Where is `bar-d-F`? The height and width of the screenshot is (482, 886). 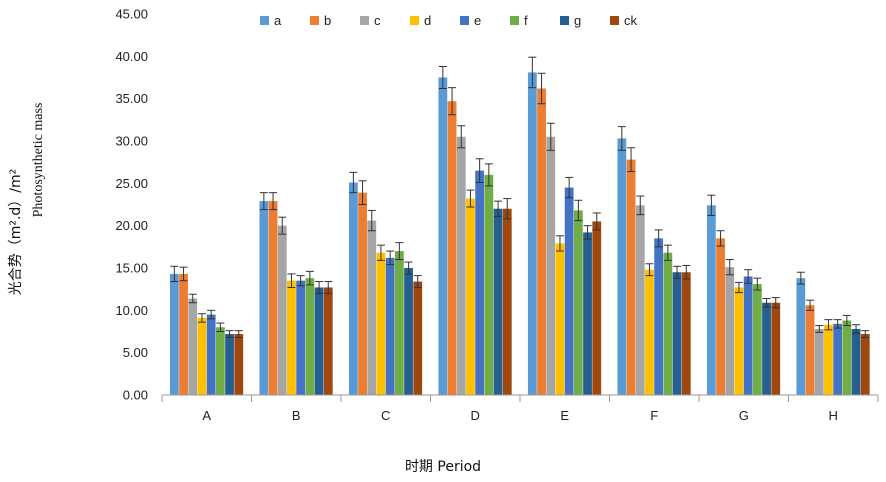
bar-d-F is located at coordinates (649, 332).